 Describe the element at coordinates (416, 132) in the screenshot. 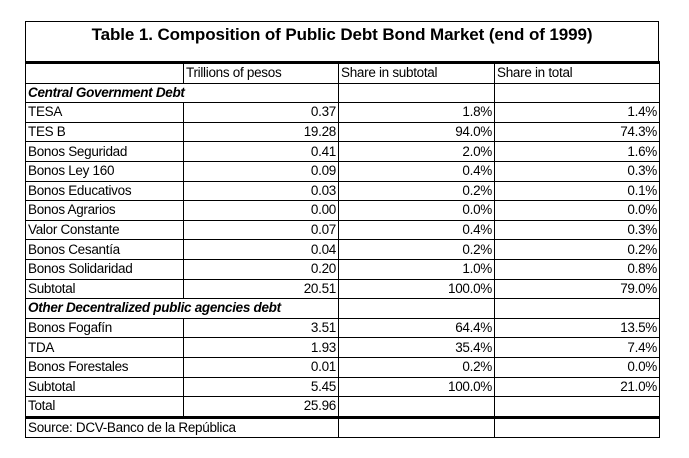

I see `share-in-subtotal-cell: 94.0%` at that location.